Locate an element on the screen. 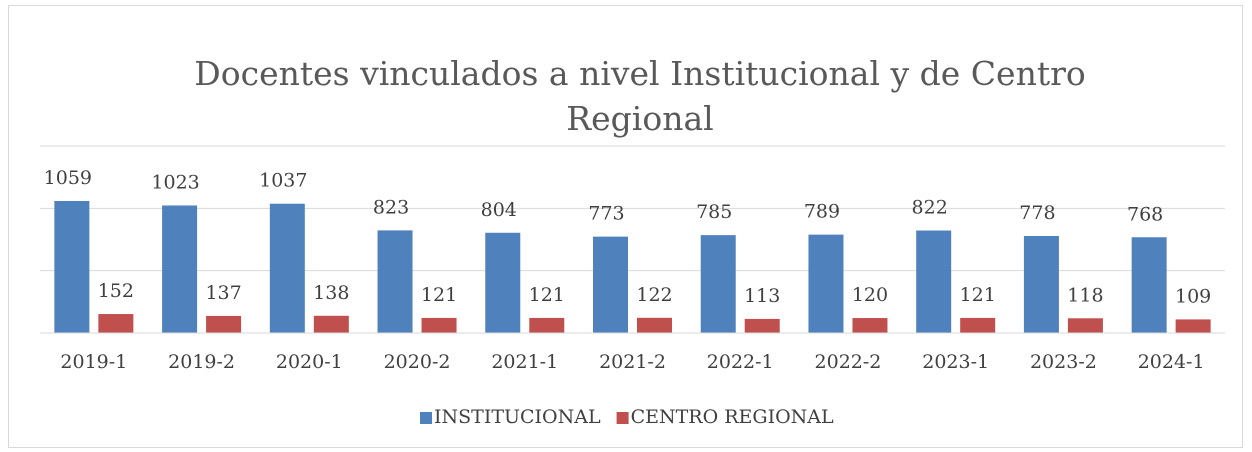 The height and width of the screenshot is (452, 1252). data-label: 823 is located at coordinates (391, 207).